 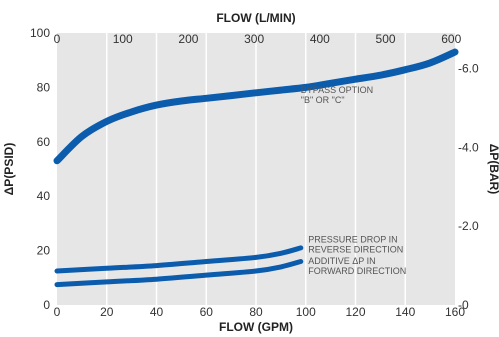 What do you see at coordinates (463, 305) in the screenshot?
I see `y-right-tick-label: -0` at bounding box center [463, 305].